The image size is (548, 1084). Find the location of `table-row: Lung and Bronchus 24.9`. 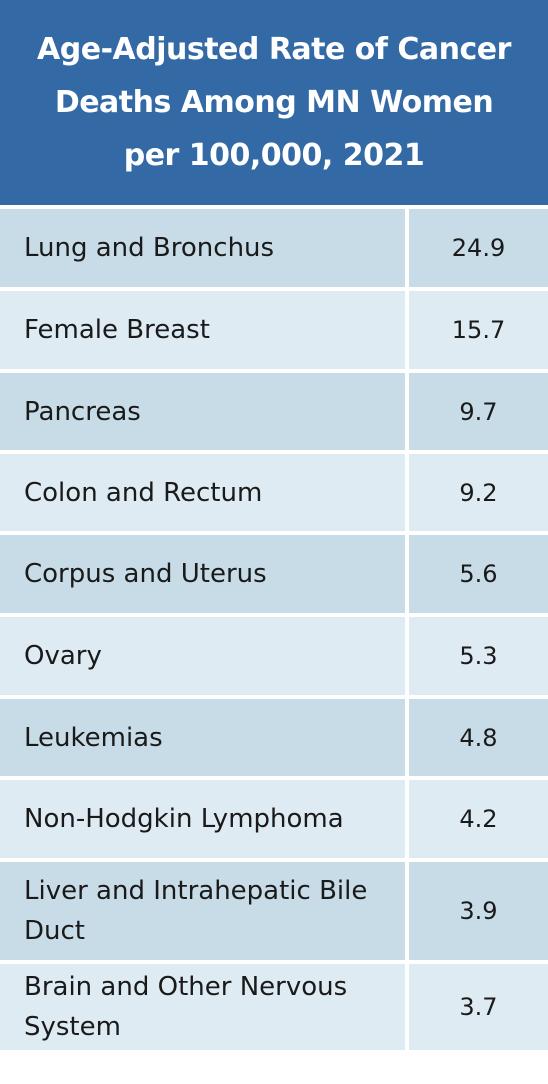

table-row: Lung and Bronchus 24.9 is located at coordinates (274, 246).